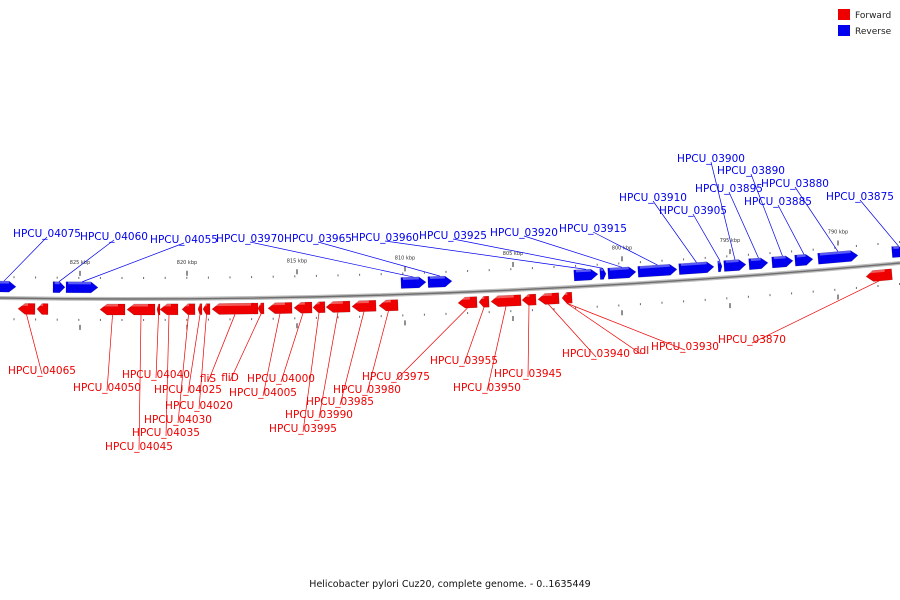 The image size is (900, 600). Describe the element at coordinates (178, 420) in the screenshot. I see `gene-label-text: HPCU_04030` at that location.